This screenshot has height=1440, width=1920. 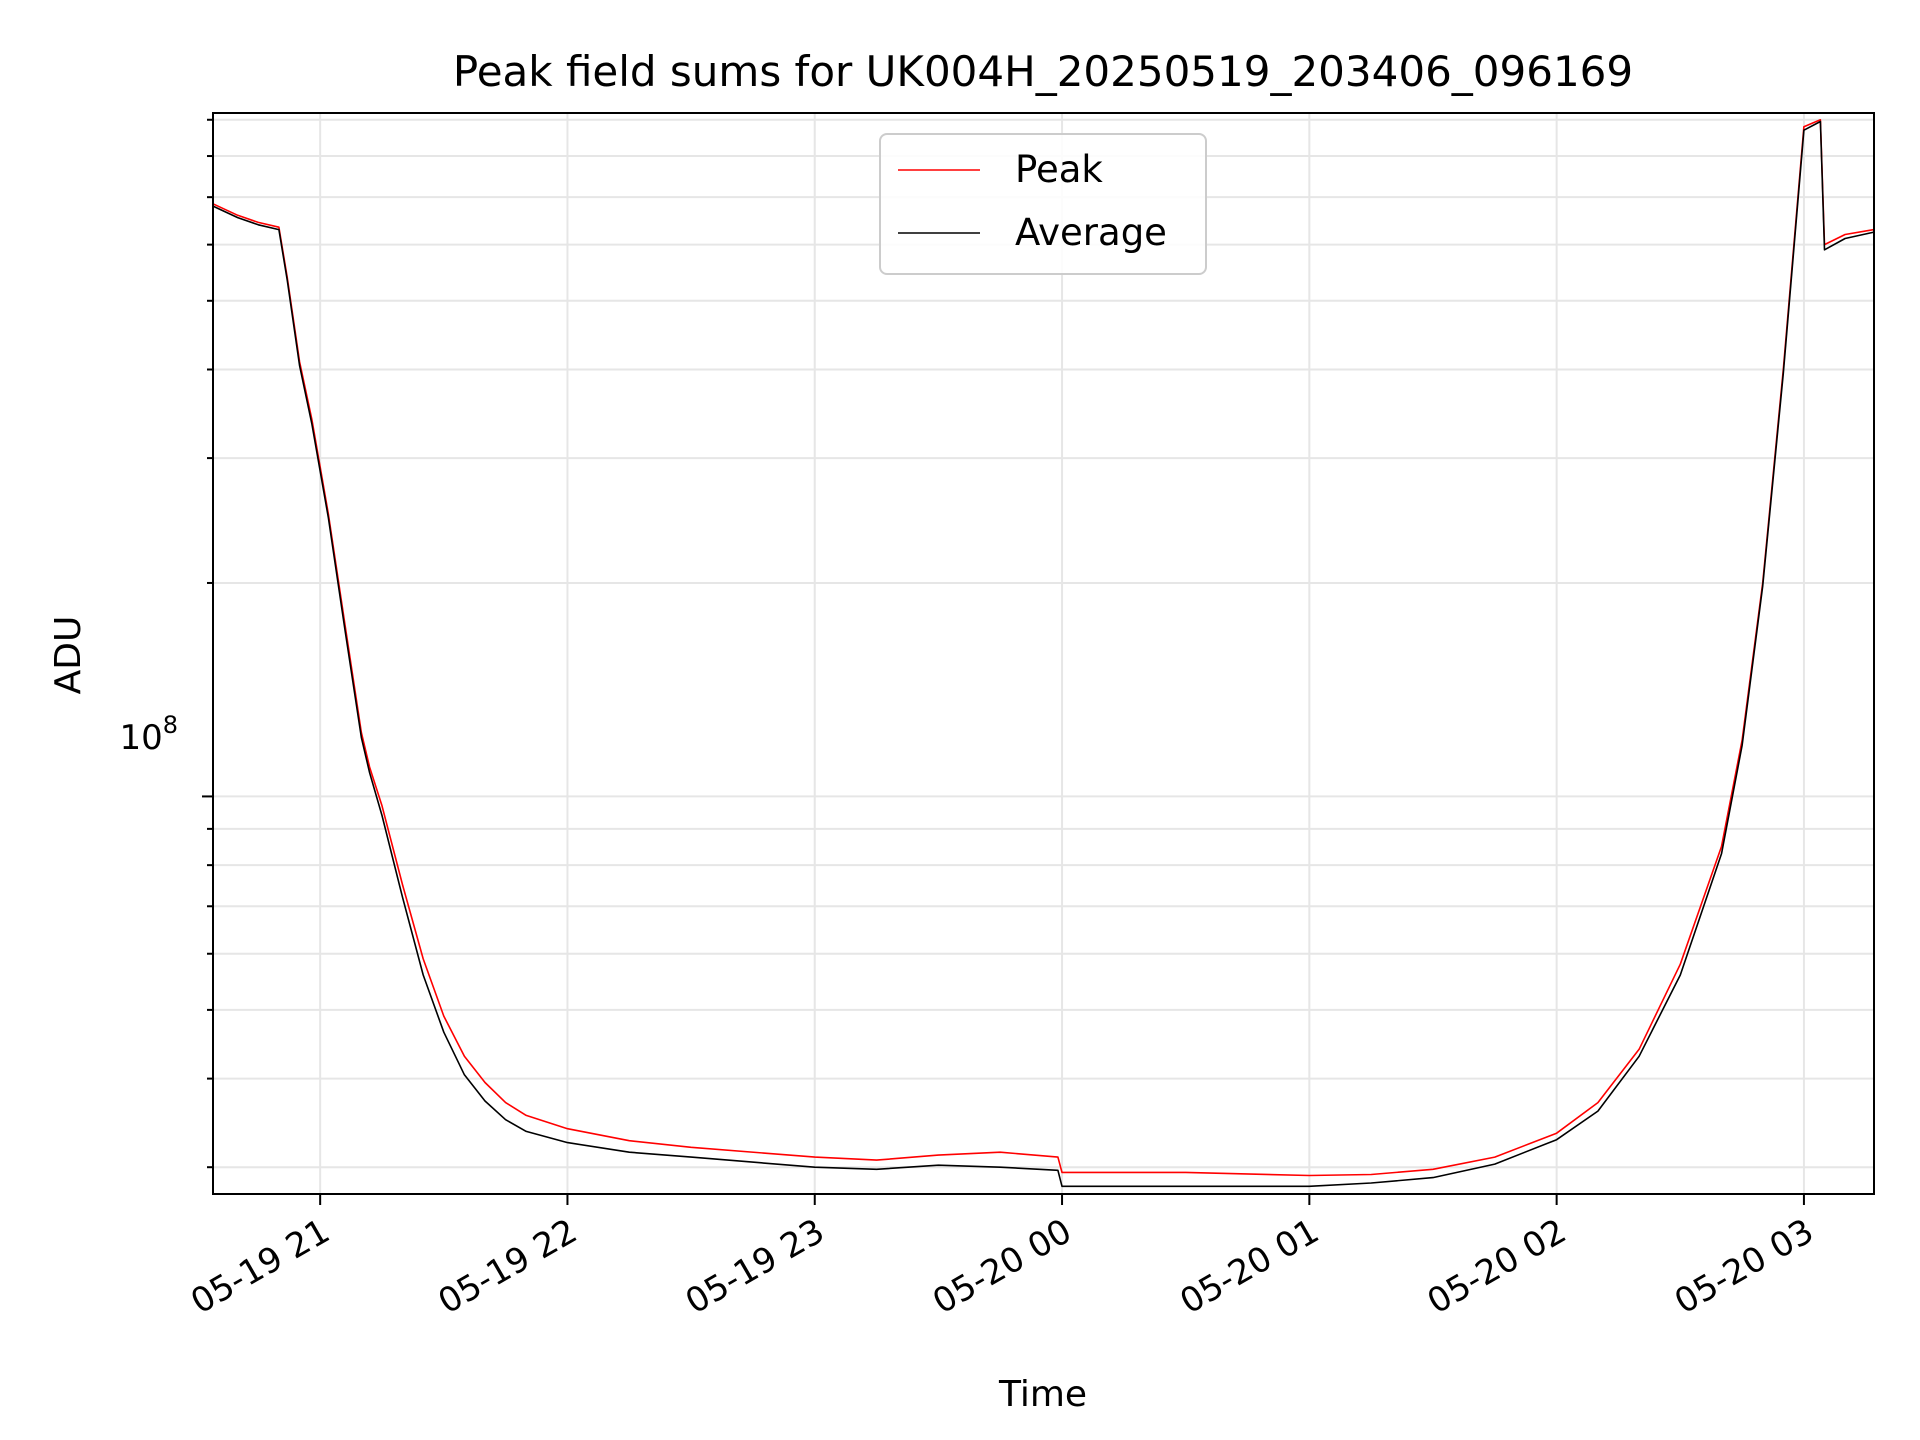 What do you see at coordinates (508, 1266) in the screenshot?
I see `x-tick-label: 05-19 22` at bounding box center [508, 1266].